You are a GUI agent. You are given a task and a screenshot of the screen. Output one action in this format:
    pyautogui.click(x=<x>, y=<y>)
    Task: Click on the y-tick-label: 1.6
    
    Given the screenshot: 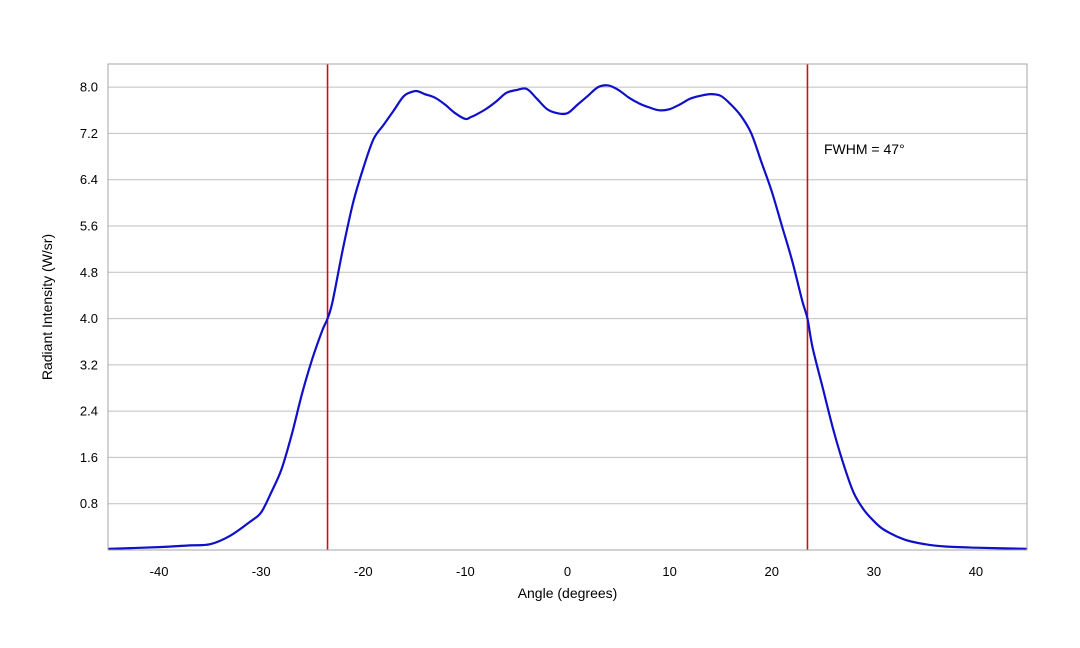 What is the action you would take?
    pyautogui.click(x=89, y=457)
    